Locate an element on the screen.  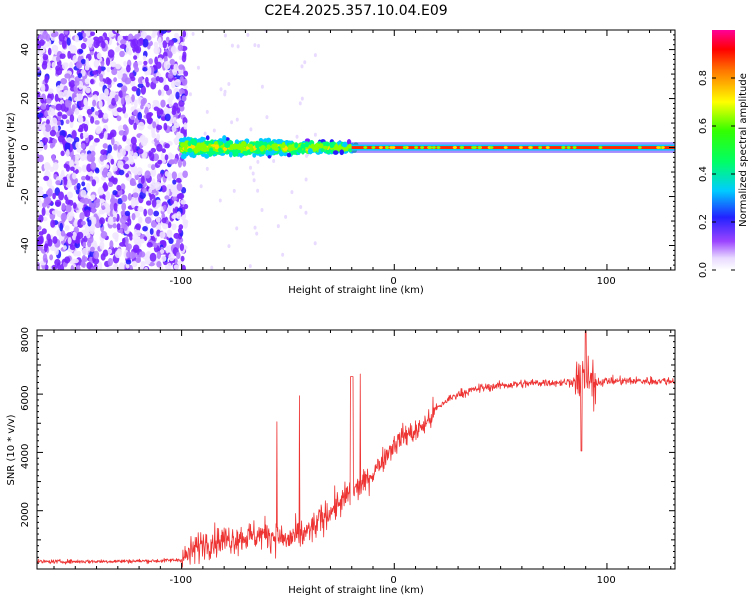
colorbar-tick-label: 0.0 is located at coordinates (703, 270).